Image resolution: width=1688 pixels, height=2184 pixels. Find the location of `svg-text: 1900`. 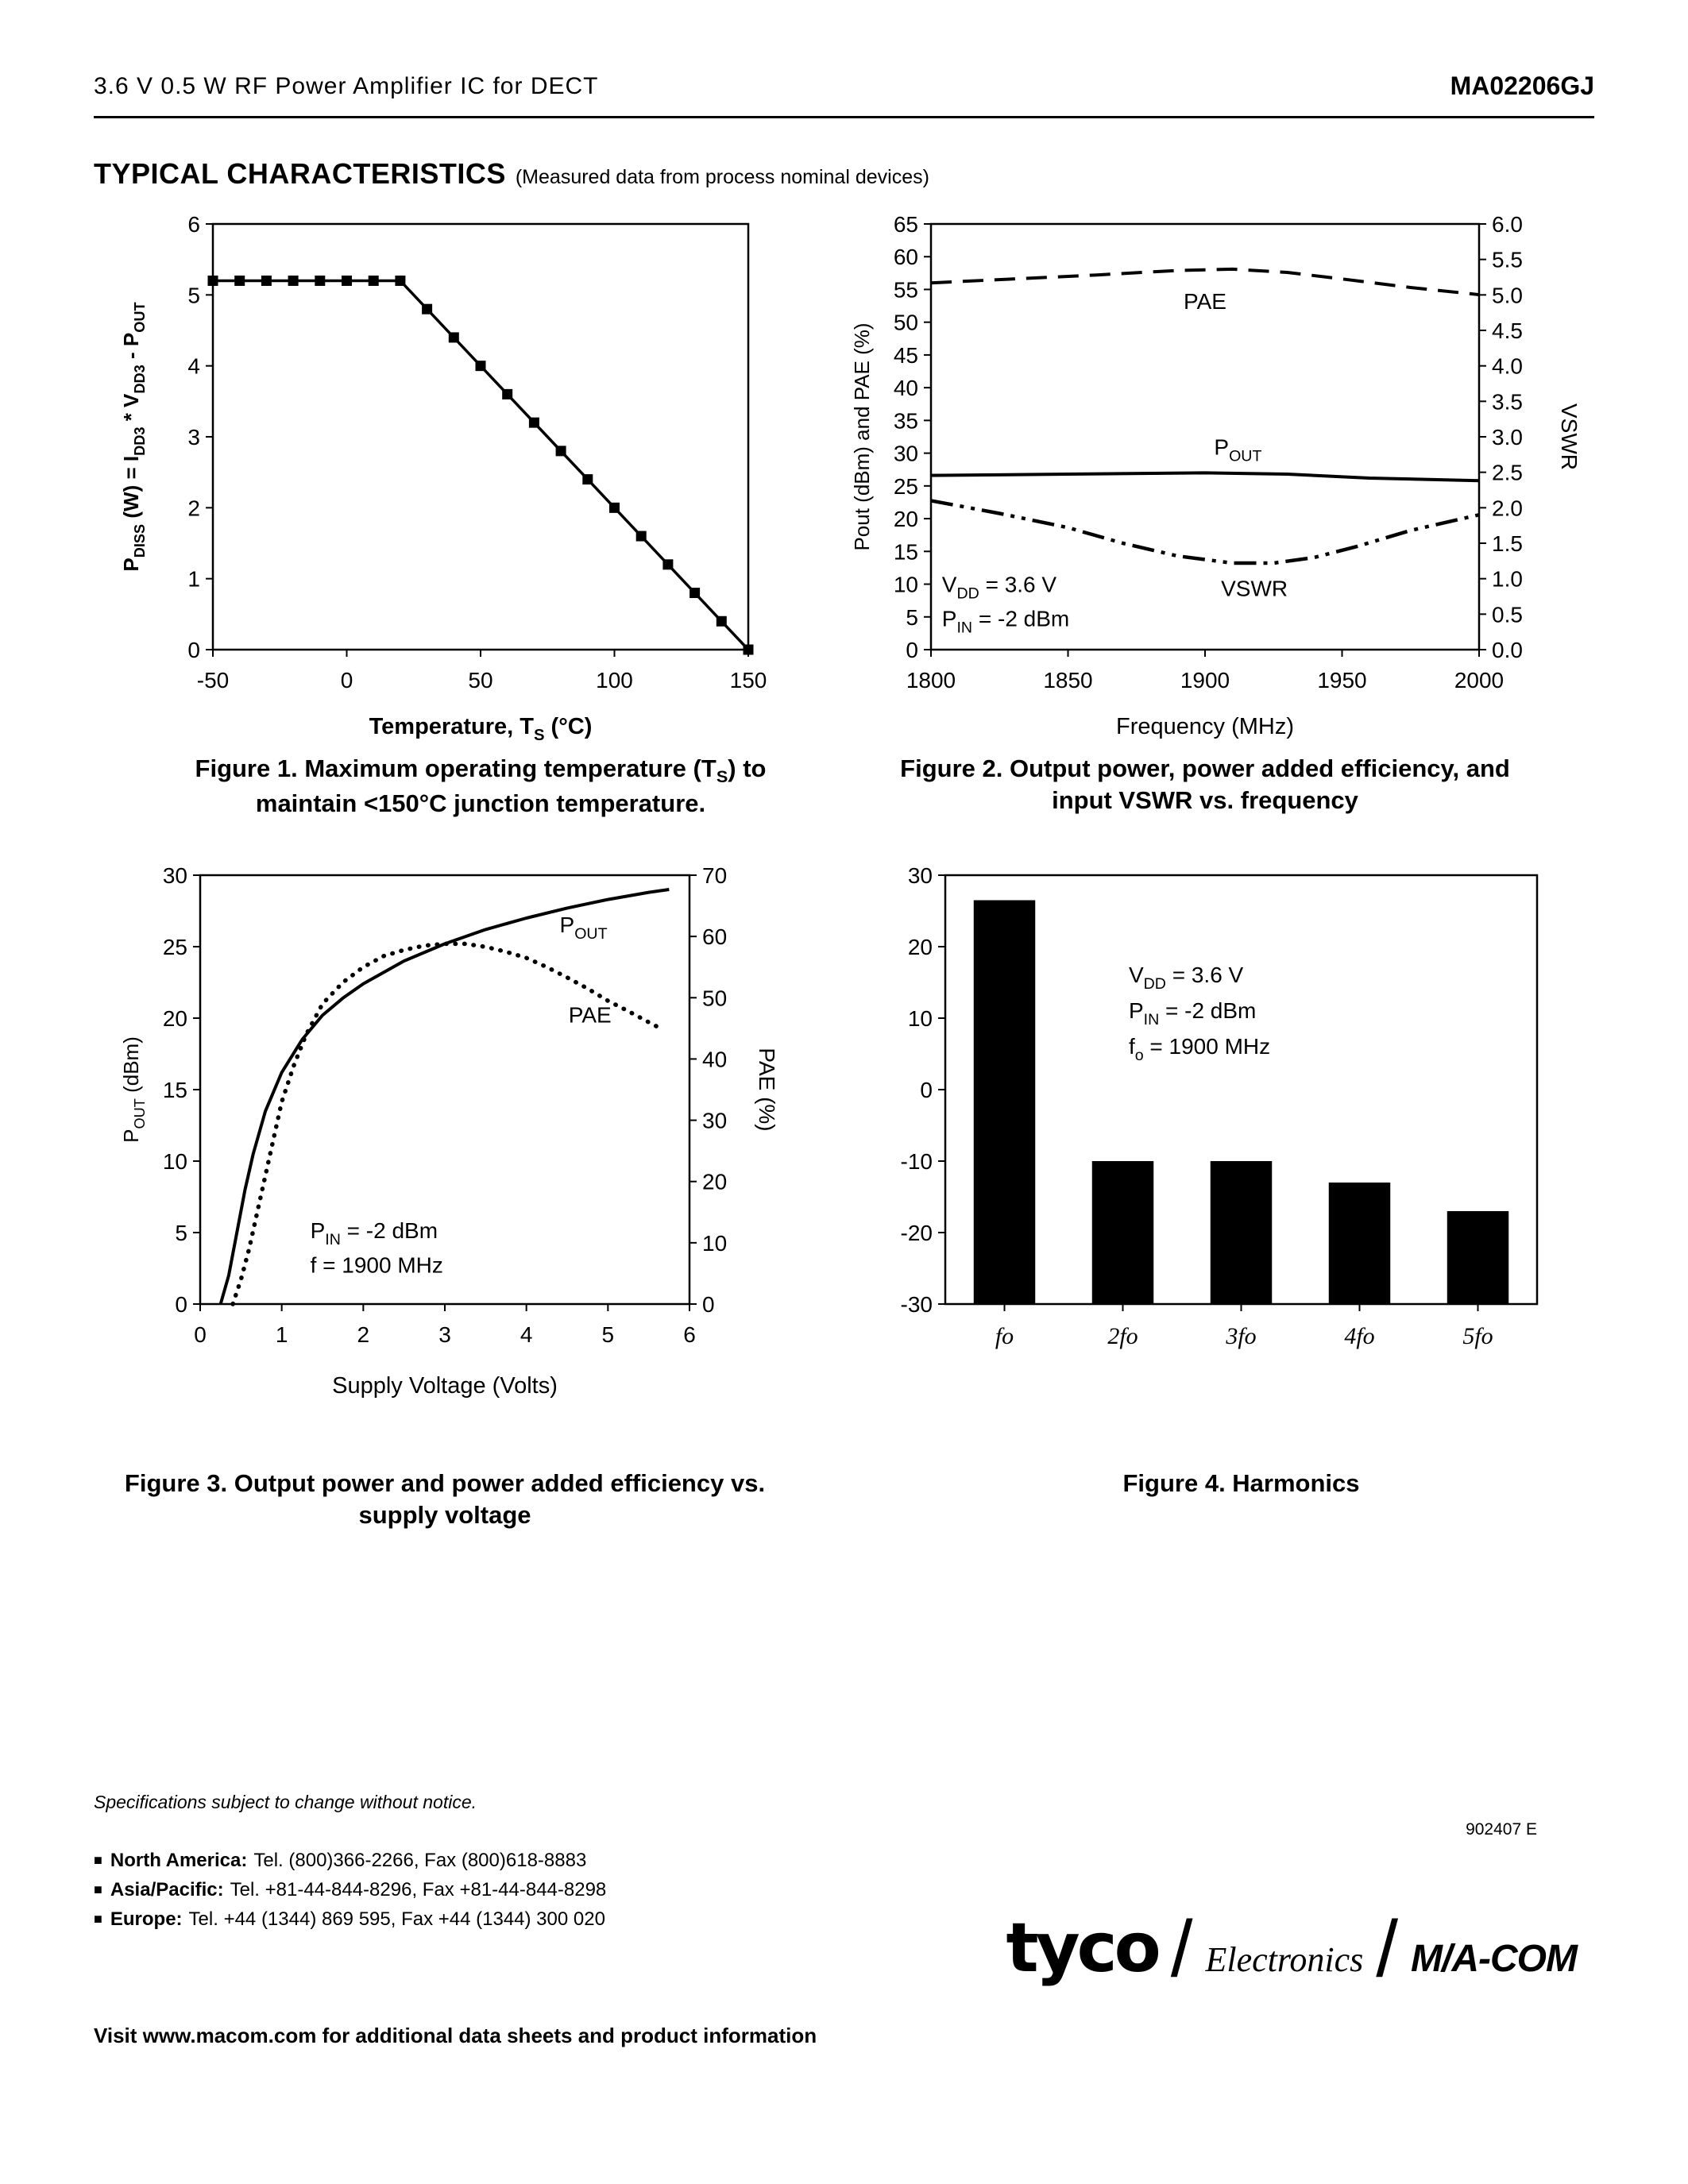

svg-text: 1900 is located at coordinates (1205, 680).